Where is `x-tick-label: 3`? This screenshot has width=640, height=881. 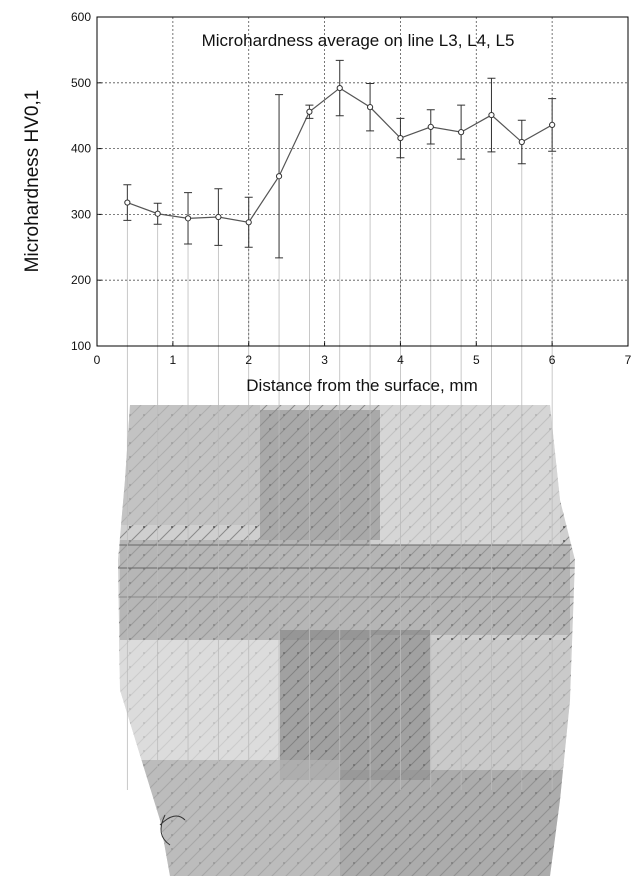 x-tick-label: 3 is located at coordinates (324, 360).